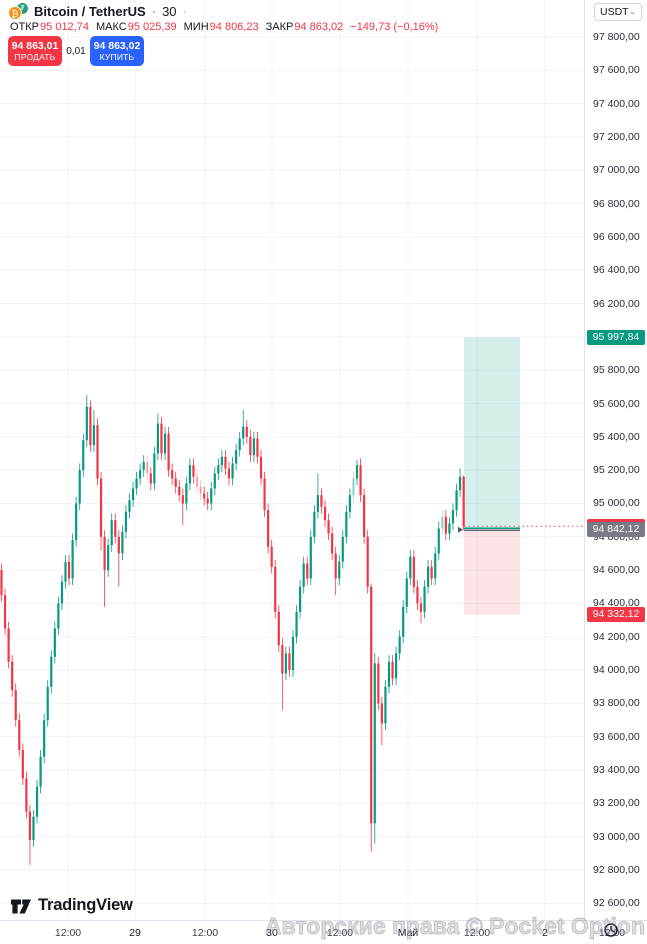 This screenshot has height=944, width=647. I want to click on pair-logo-icon: ₮ ₿, so click(18, 11).